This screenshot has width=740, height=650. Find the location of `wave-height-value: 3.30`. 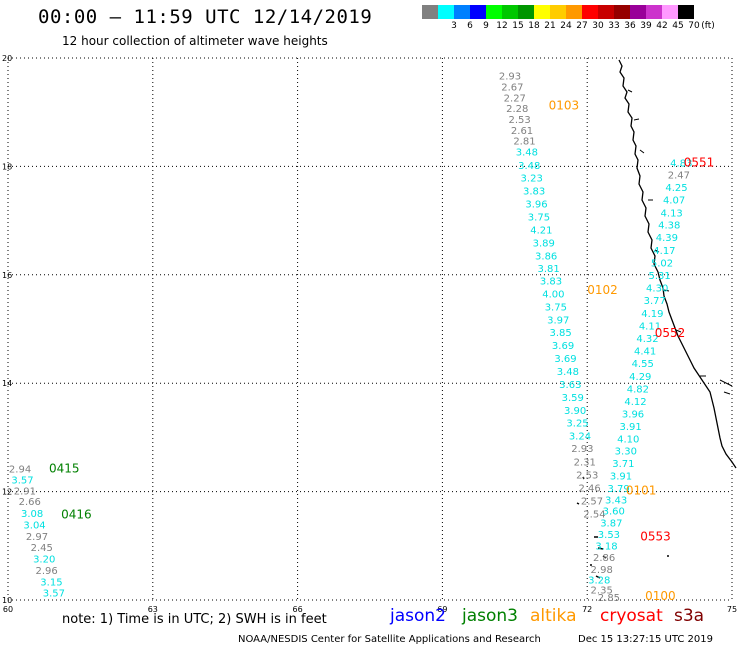

wave-height-value: 3.30 is located at coordinates (626, 452).